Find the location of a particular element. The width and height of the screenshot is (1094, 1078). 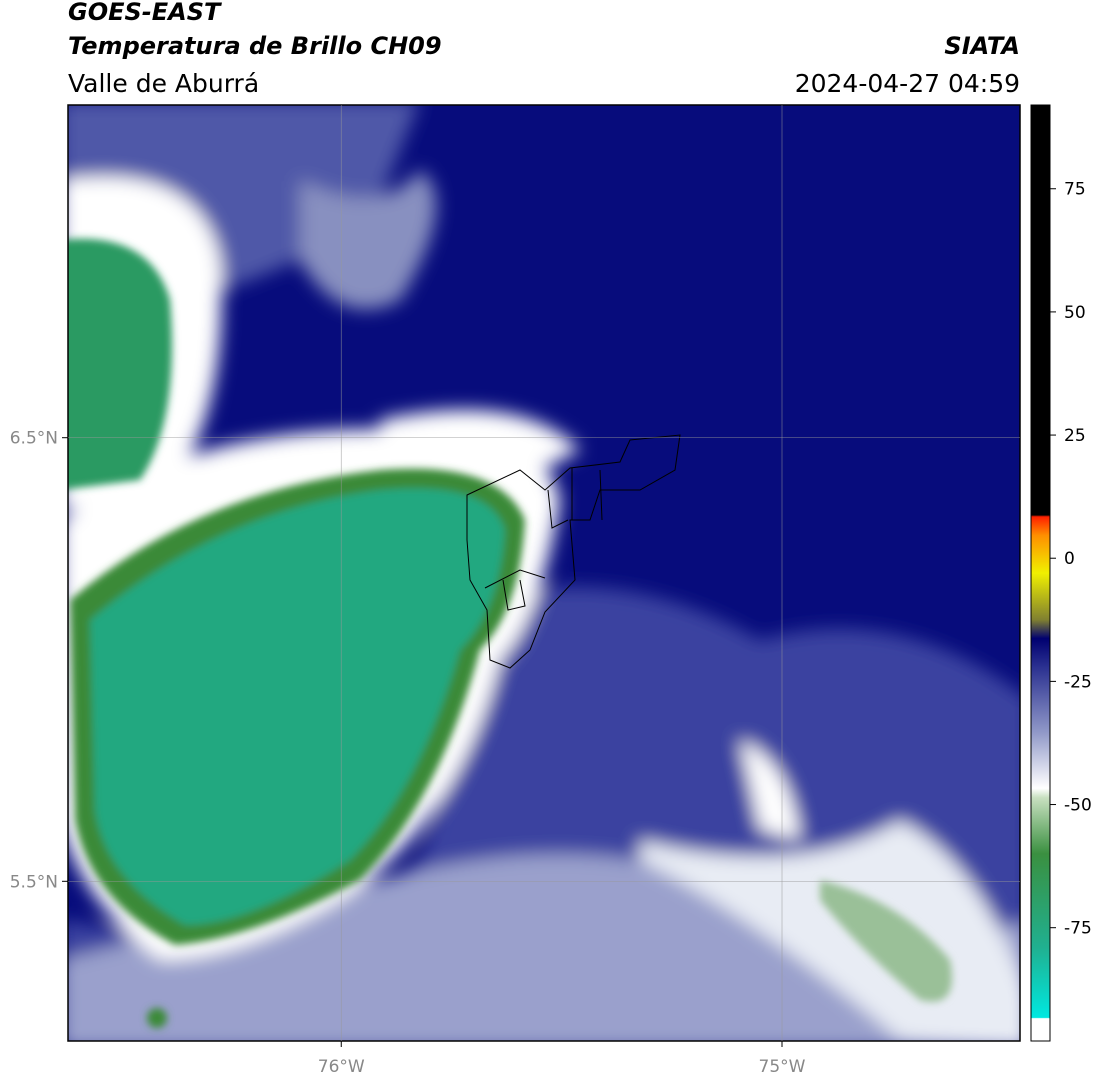

lon-tick-label: 76°W is located at coordinates (341, 1067).